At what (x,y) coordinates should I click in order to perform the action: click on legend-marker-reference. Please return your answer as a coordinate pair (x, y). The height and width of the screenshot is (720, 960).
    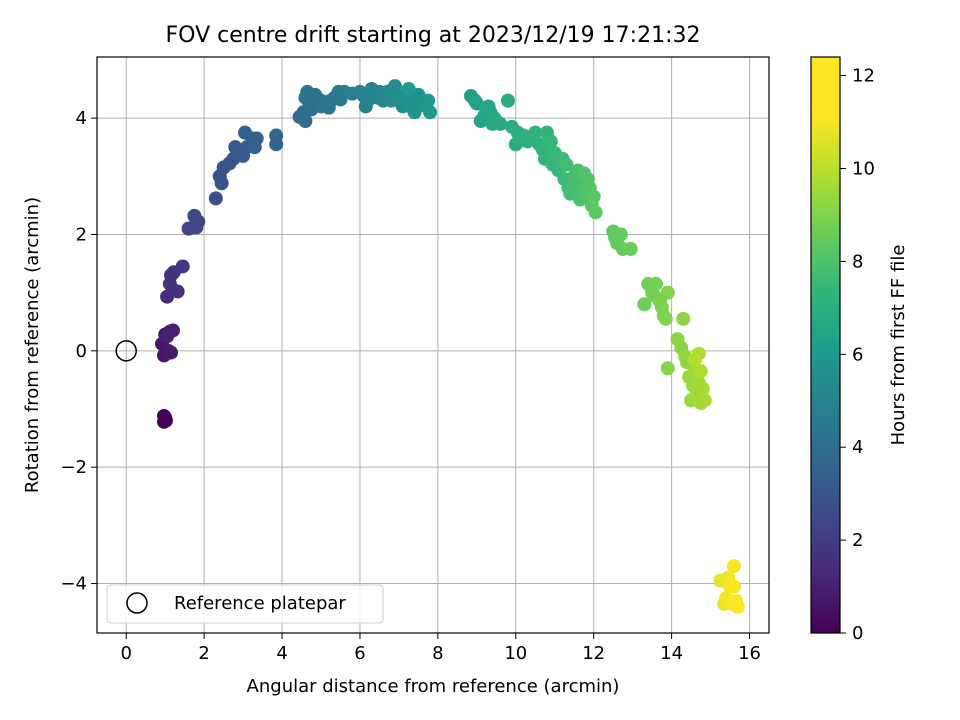
    Looking at the image, I should click on (137, 603).